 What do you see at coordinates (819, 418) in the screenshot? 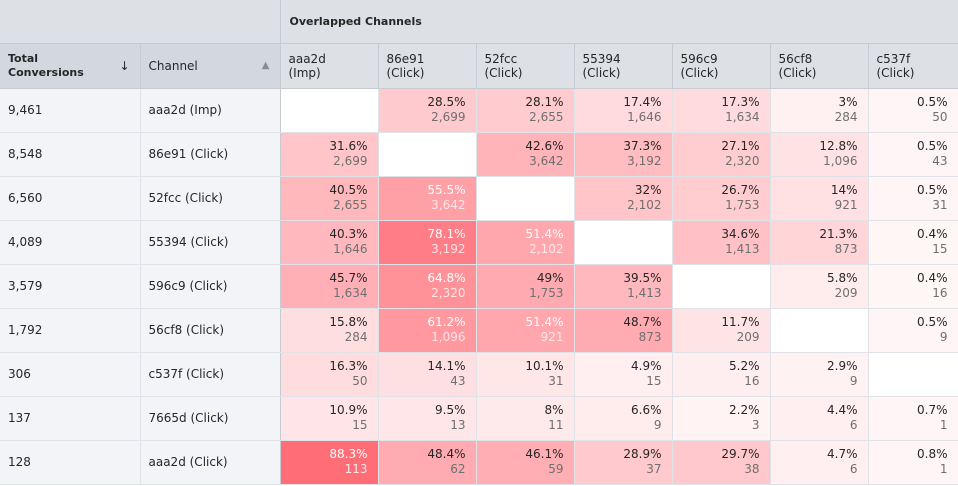
I see `overlap-cell: 4.4% 6` at bounding box center [819, 418].